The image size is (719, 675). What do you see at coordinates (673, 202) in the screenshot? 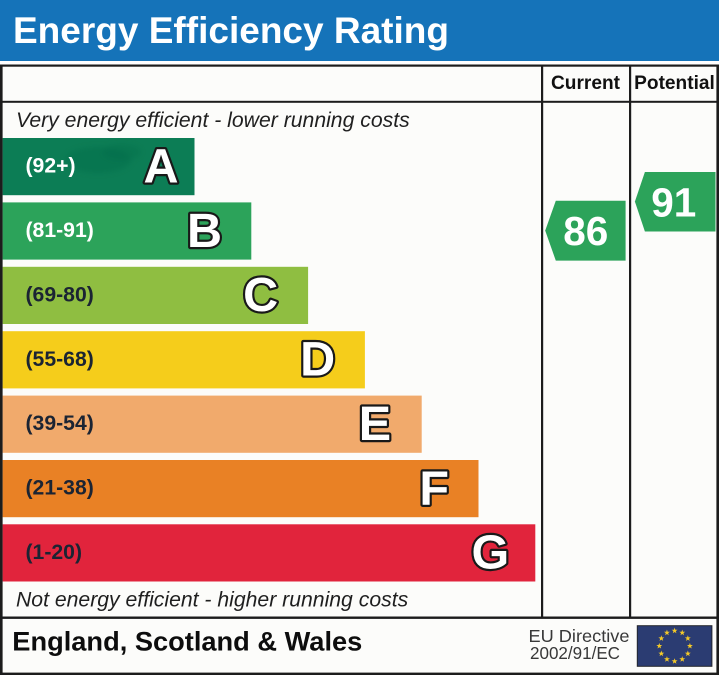
I see `svg-text: 91` at bounding box center [673, 202].